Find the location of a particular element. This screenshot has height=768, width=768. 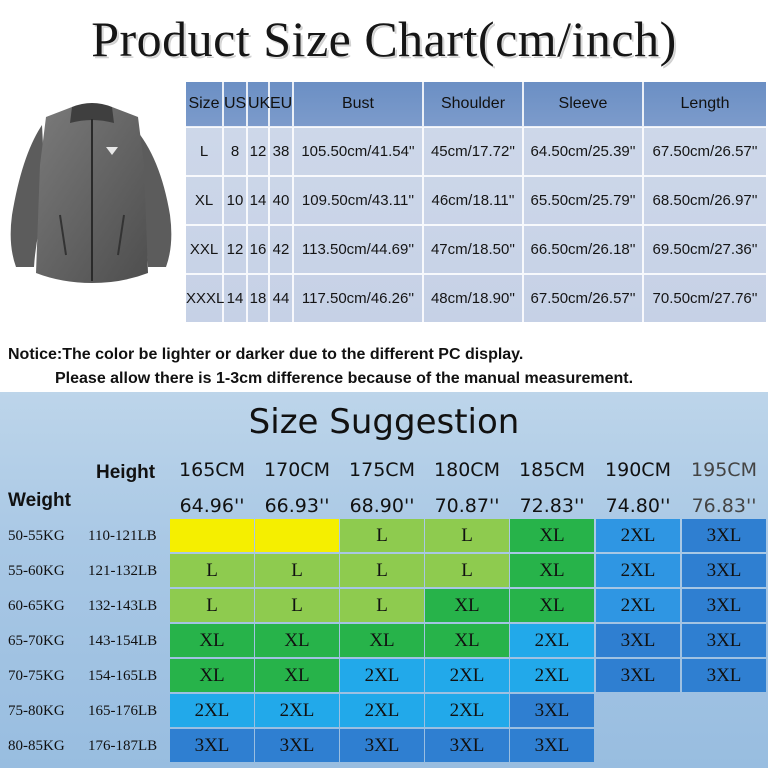

table-cell: XL is located at coordinates (204, 200).